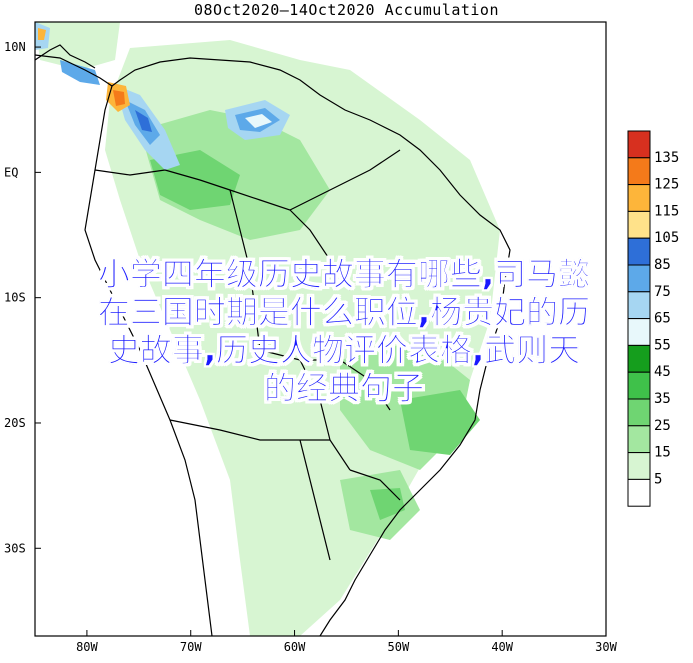 This screenshot has width=693, height=663. Describe the element at coordinates (11, 172) in the screenshot. I see `lat-label: EQ` at that location.